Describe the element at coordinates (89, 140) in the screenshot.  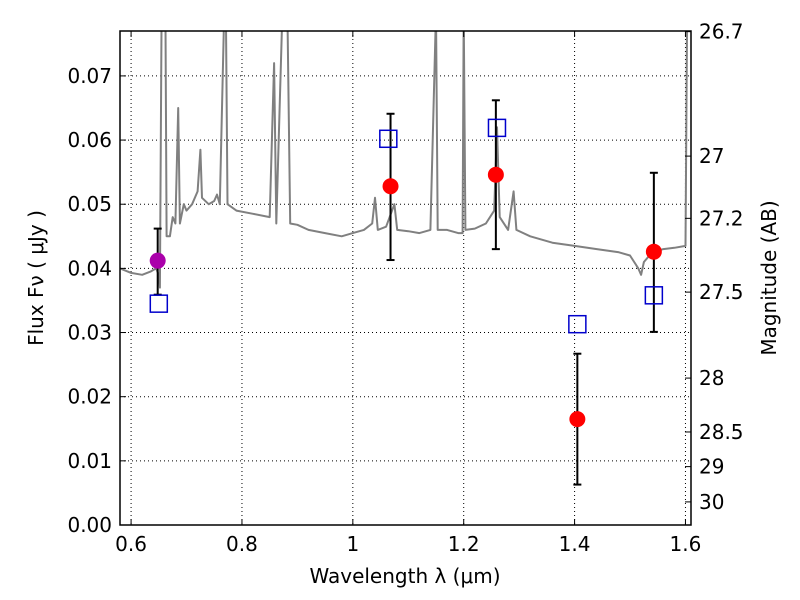
I see `y-tick-label: 0.06` at that location.